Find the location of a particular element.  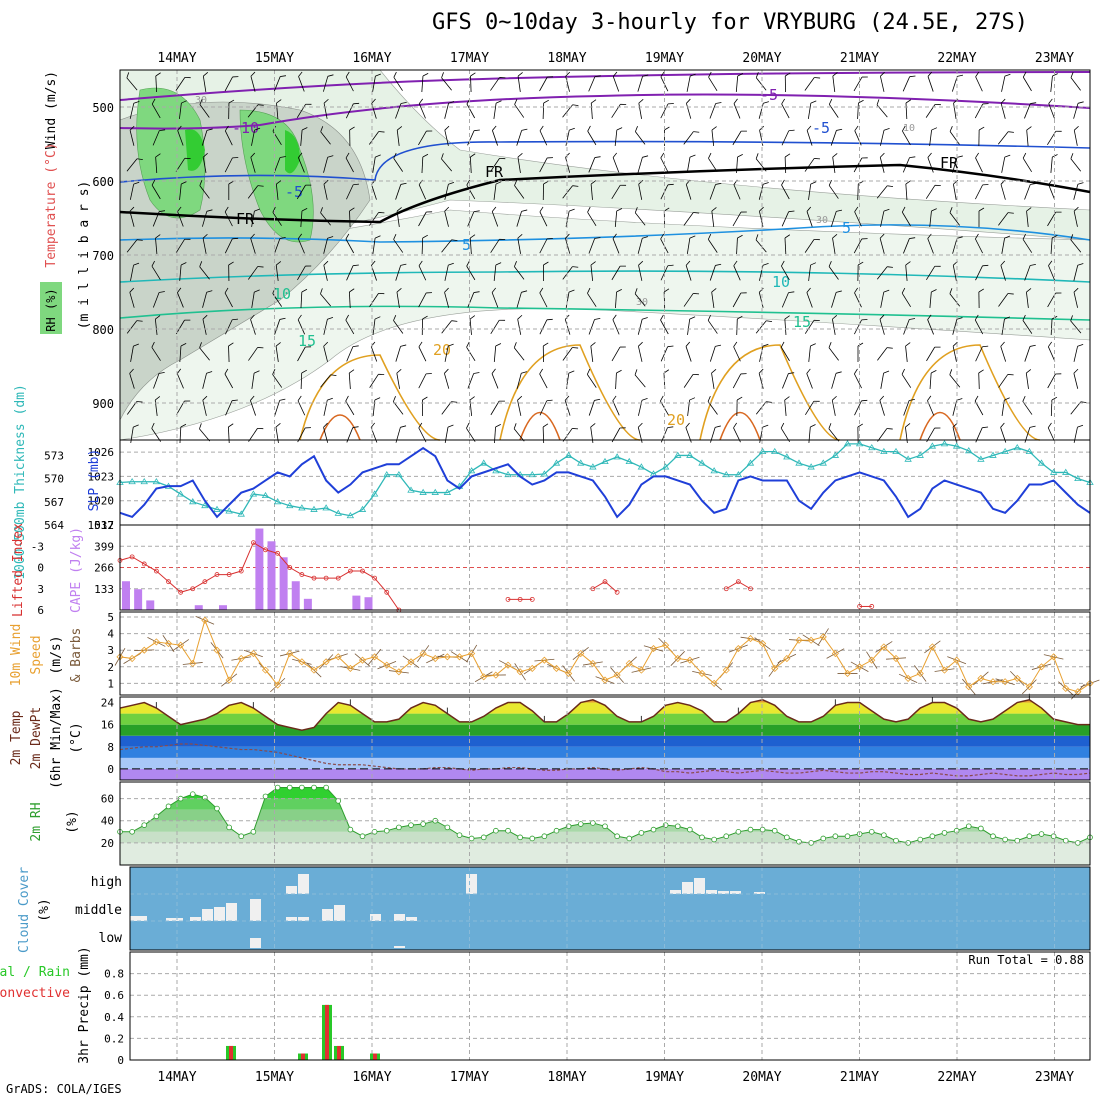

thickness-tick-label: 570 is located at coordinates (54, 479).